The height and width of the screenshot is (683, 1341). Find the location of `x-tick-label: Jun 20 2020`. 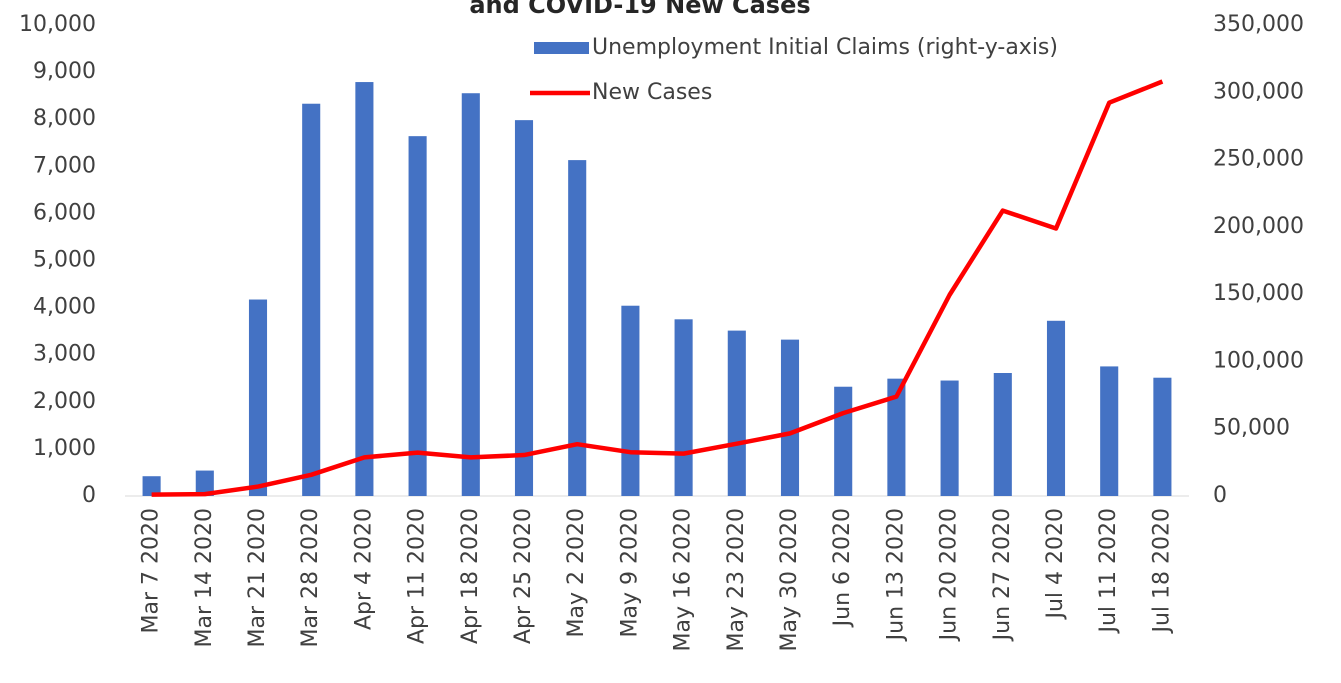

x-tick-label: Jun 20 2020 is located at coordinates (949, 575).